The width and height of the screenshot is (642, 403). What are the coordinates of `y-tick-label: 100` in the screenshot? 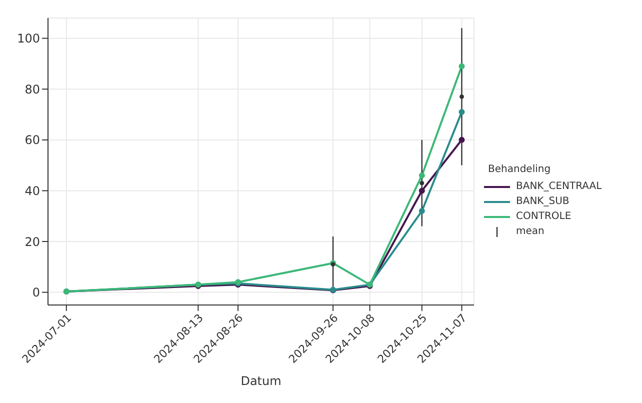 It's located at (28, 39).